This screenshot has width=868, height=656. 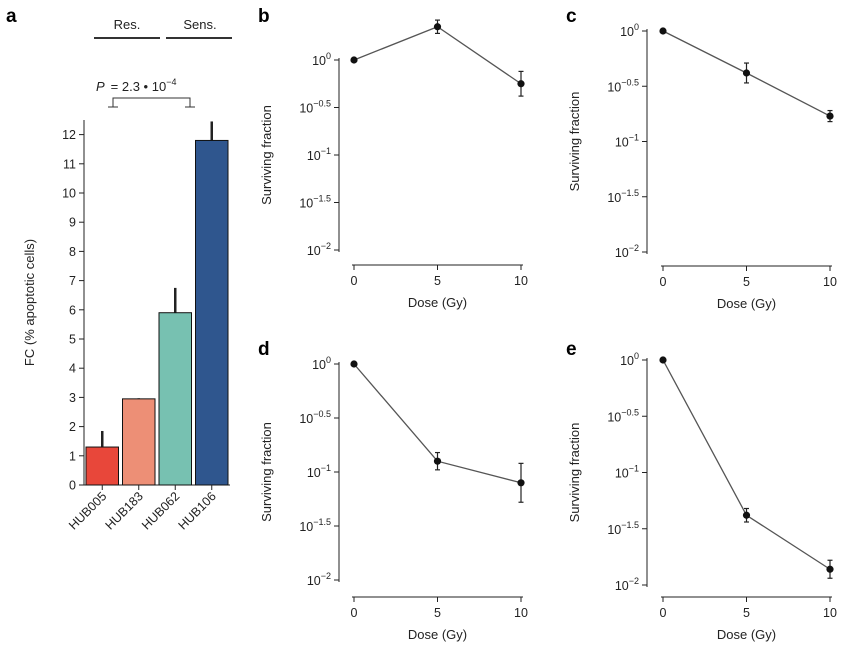 What do you see at coordinates (29, 302) in the screenshot?
I see `y-axis-label: FC (% apoptotic cells)` at bounding box center [29, 302].